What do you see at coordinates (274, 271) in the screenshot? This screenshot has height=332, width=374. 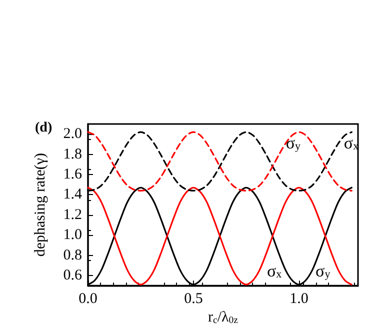 I see `annotation: σx` at bounding box center [274, 271].